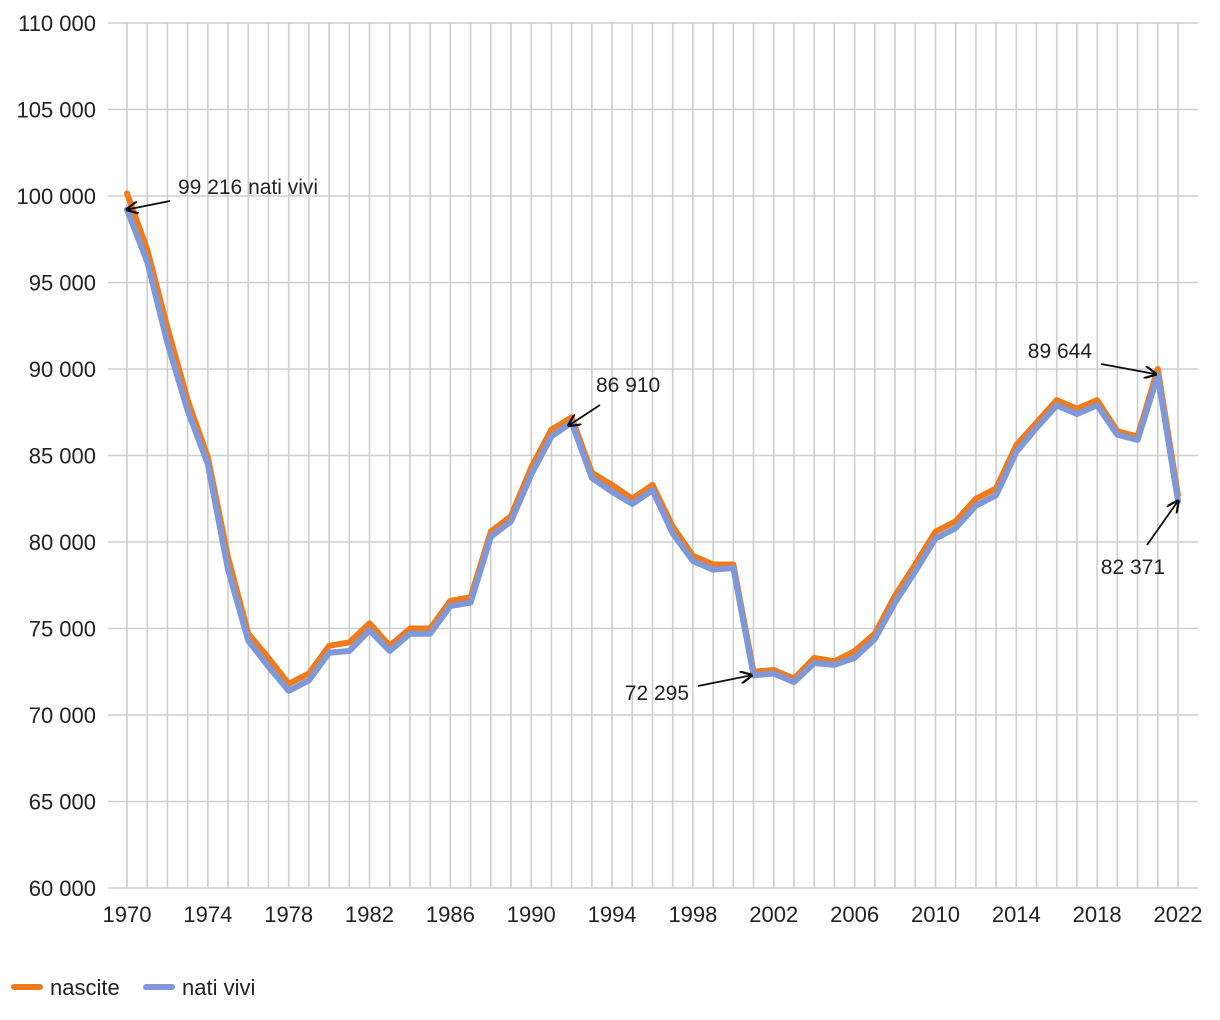 This screenshot has width=1220, height=1020. What do you see at coordinates (57, 23) in the screenshot?
I see `y-tick-label: 110 000` at bounding box center [57, 23].